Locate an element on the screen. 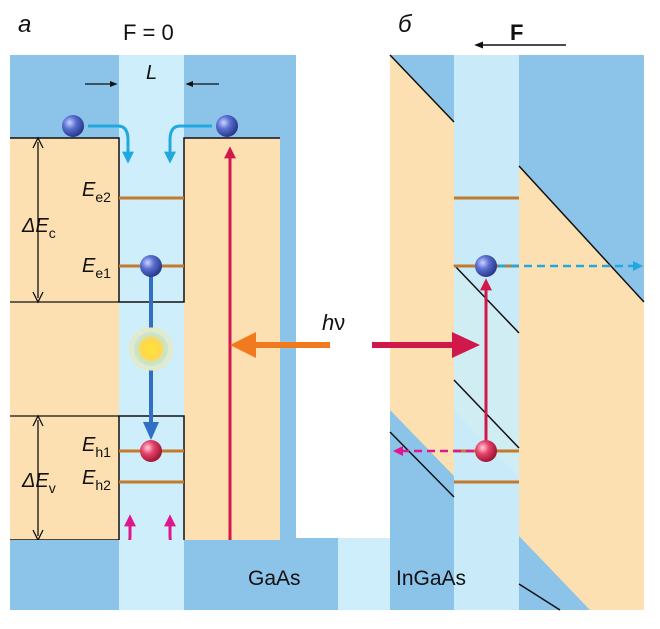  electron-barrier-left is located at coordinates (73, 126).